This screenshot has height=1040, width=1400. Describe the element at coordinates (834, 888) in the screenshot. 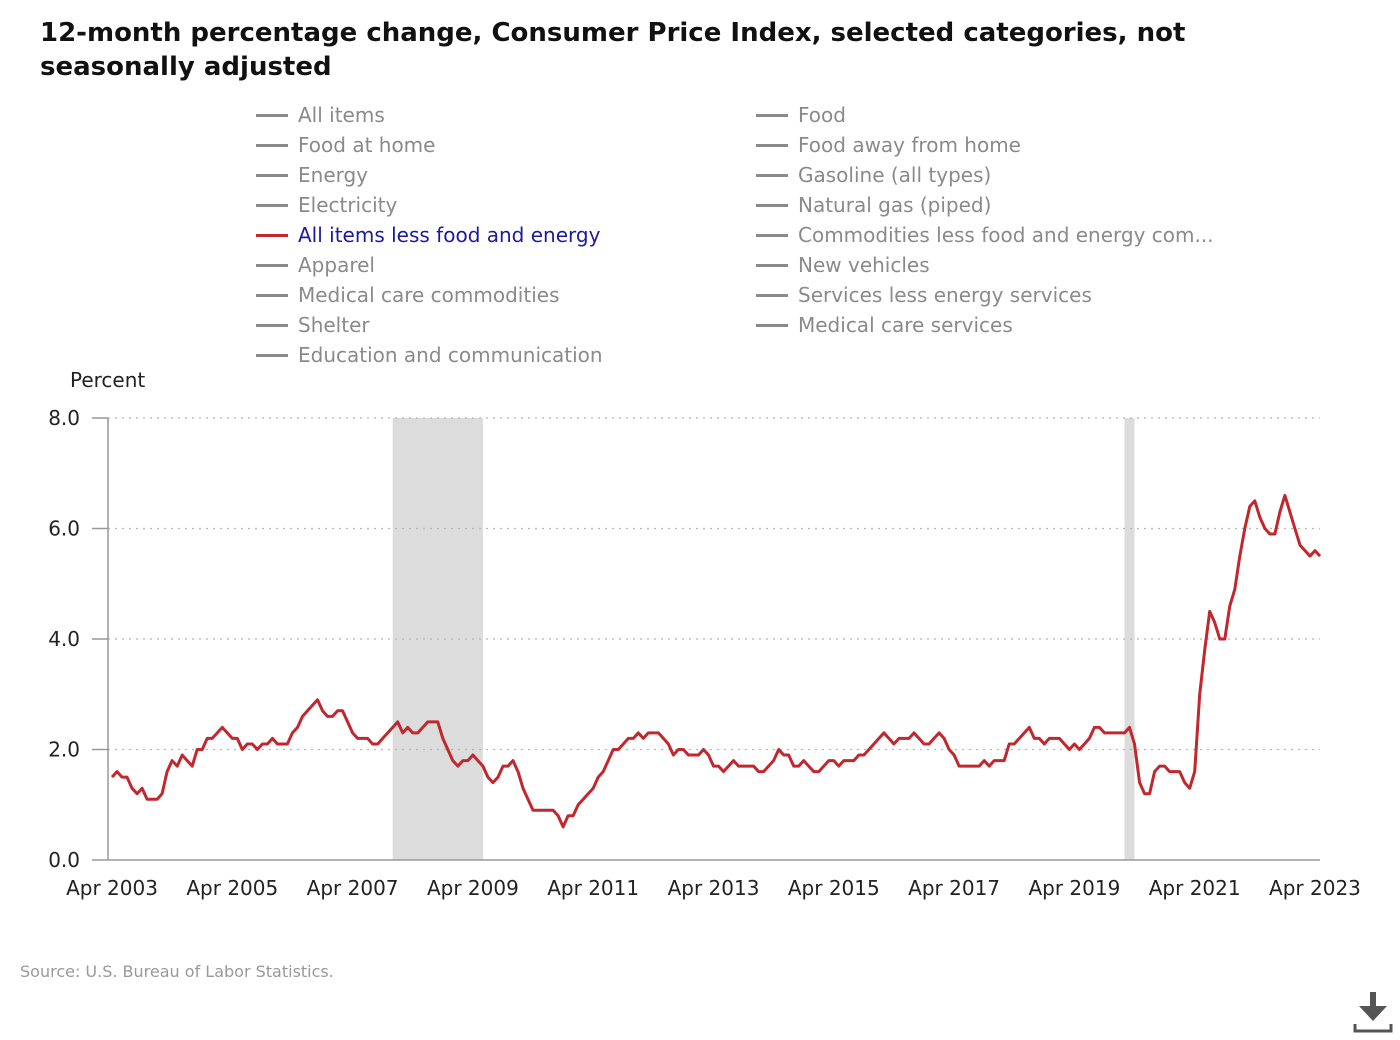

I see `x-tick-label: Apr 2015` at that location.